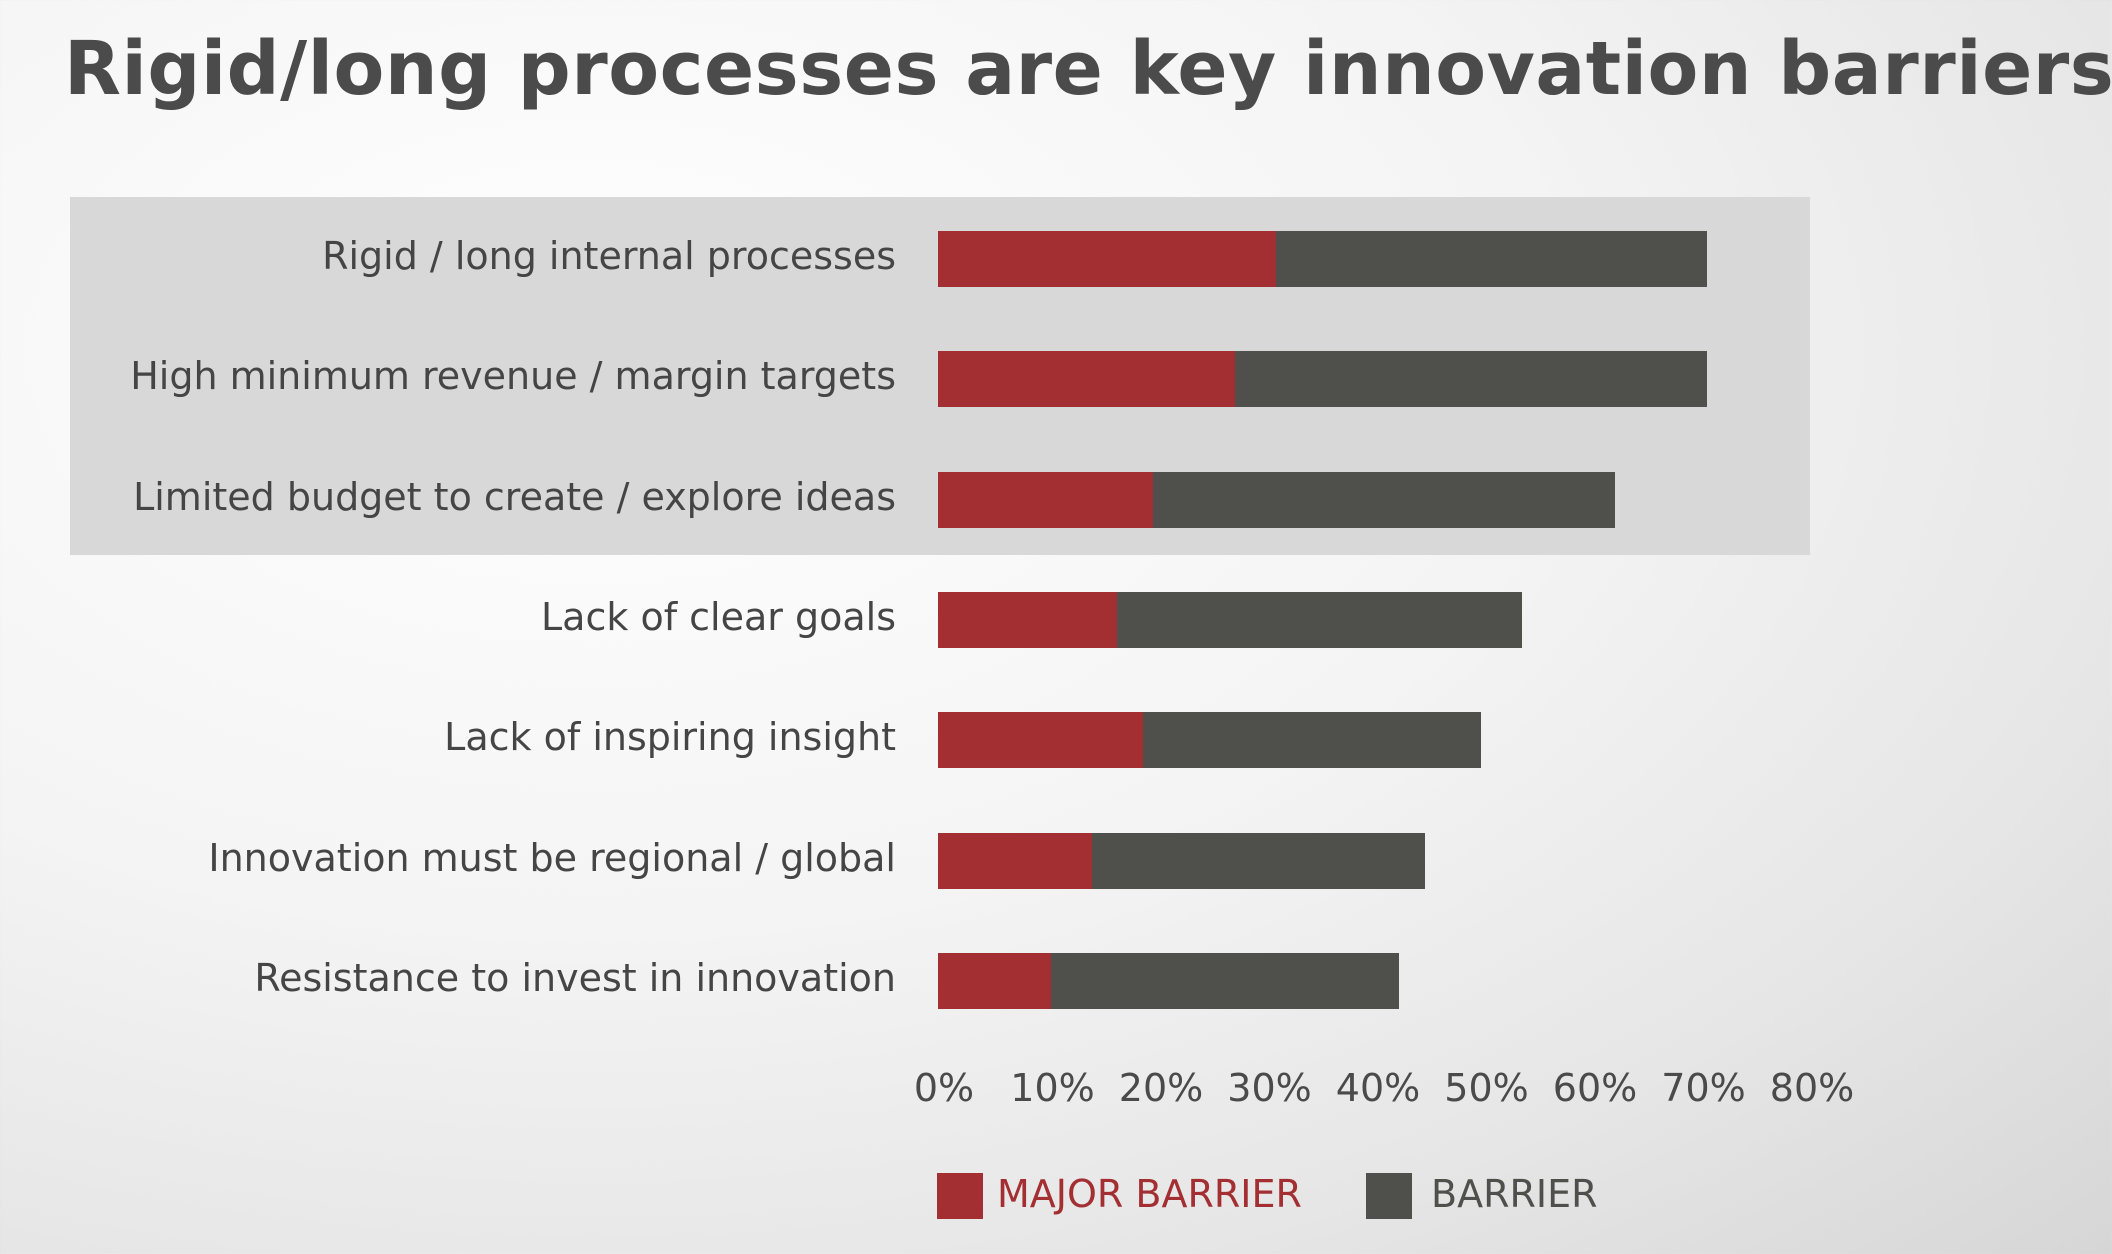 The height and width of the screenshot is (1254, 2112). I want to click on category-label-lack-of-clear-goals: Lack of clear goals, so click(718, 617).